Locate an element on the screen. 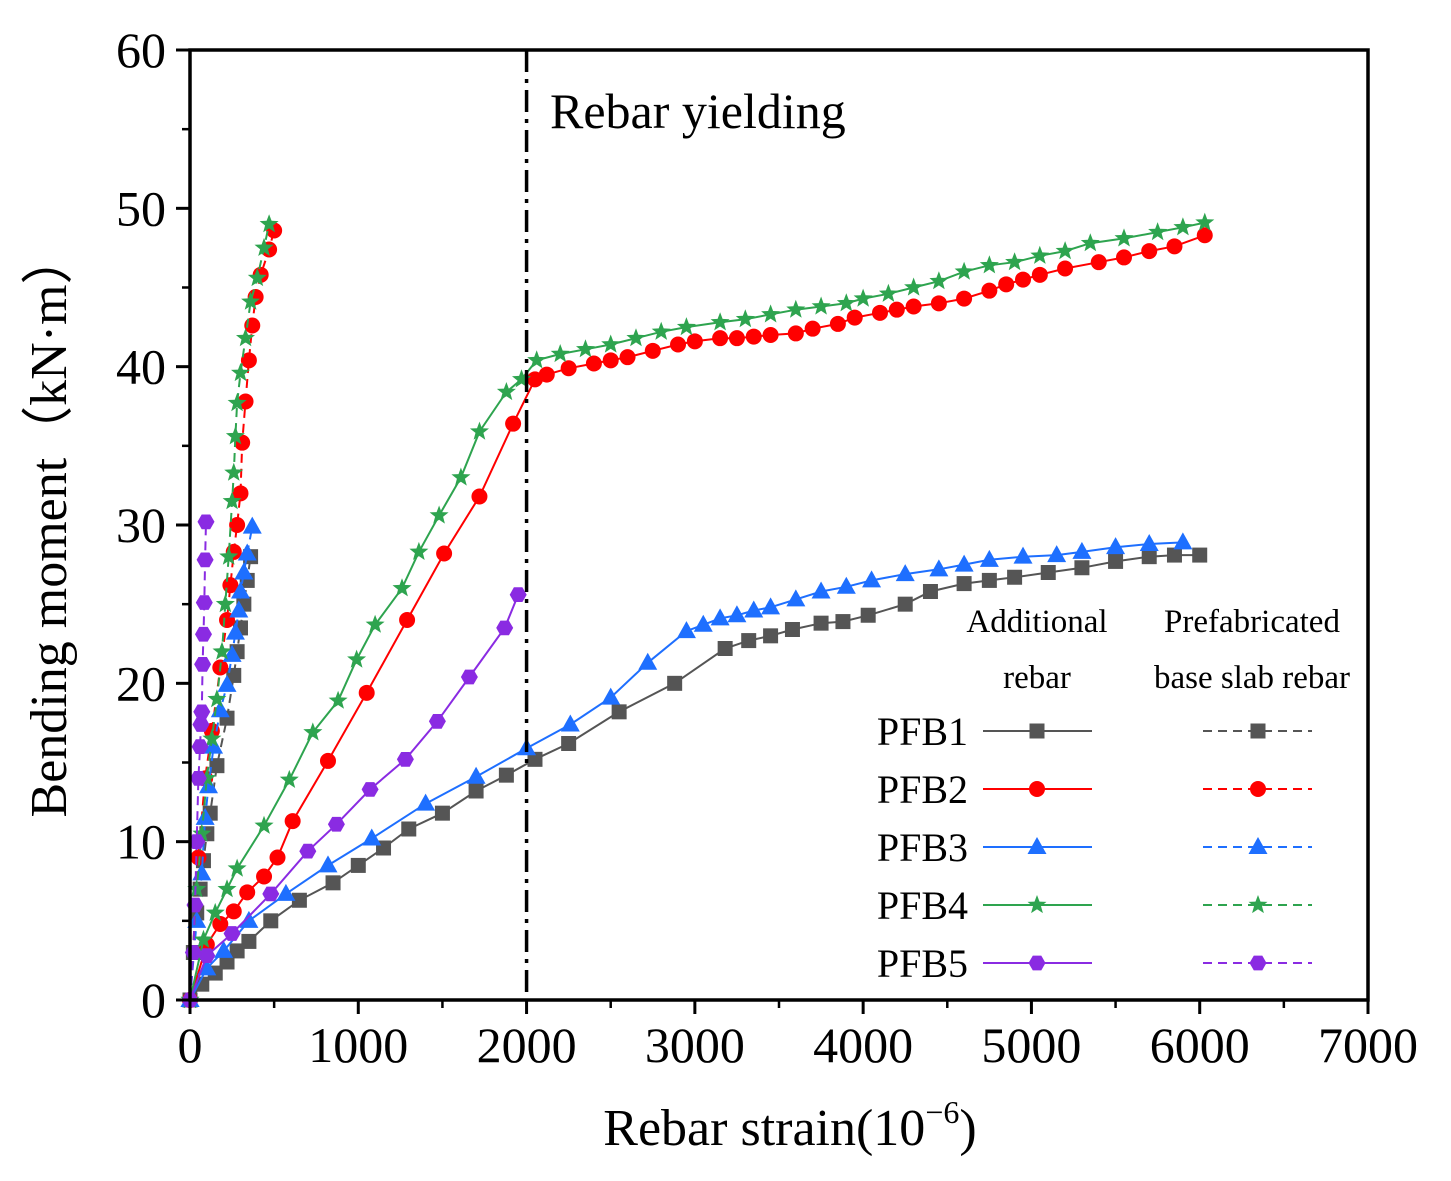 Image resolution: width=1451 pixels, height=1181 pixels. pfb5-additional-series is located at coordinates (354, 797).